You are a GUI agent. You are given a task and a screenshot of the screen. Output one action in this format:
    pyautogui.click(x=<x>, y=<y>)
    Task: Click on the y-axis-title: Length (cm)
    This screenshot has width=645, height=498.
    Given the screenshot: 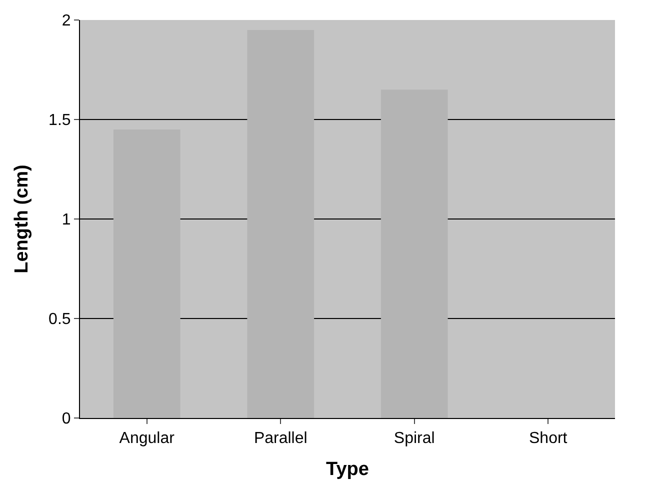 What is the action you would take?
    pyautogui.click(x=21, y=219)
    